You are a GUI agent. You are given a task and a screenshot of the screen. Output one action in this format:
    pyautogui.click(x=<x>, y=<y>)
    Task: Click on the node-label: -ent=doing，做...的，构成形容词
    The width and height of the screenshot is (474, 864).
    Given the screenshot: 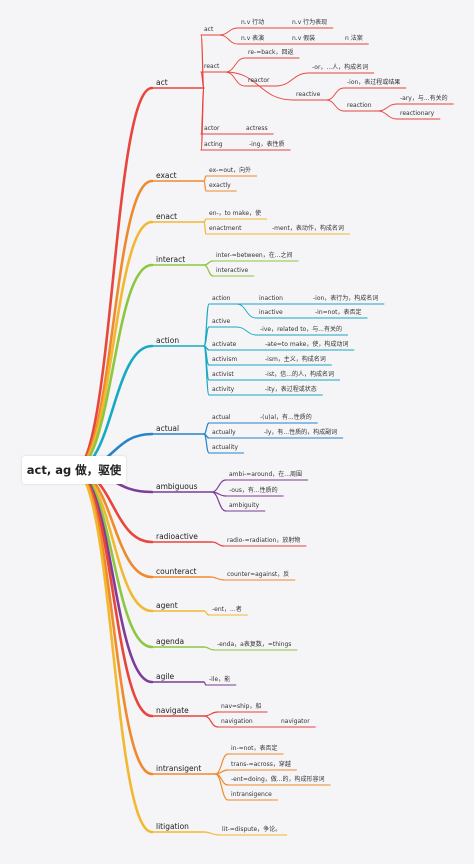 What is the action you would take?
    pyautogui.click(x=278, y=779)
    